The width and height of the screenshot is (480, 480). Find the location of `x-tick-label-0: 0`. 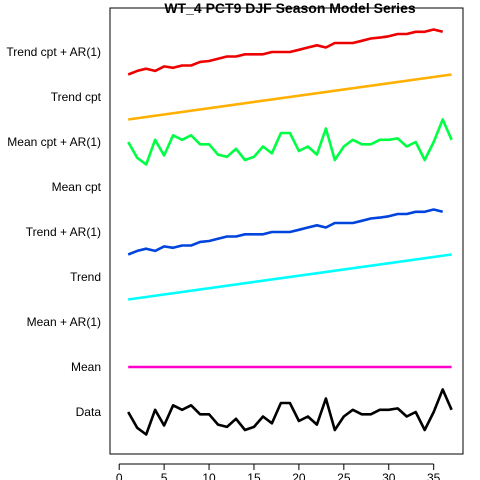

x-tick-label-0: 0 is located at coordinates (119, 475).